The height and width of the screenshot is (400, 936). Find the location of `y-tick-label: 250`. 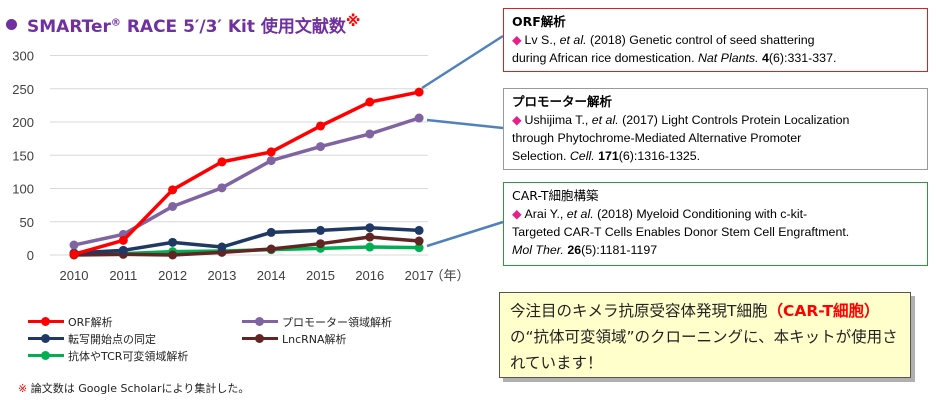

y-tick-label: 250 is located at coordinates (23, 89).